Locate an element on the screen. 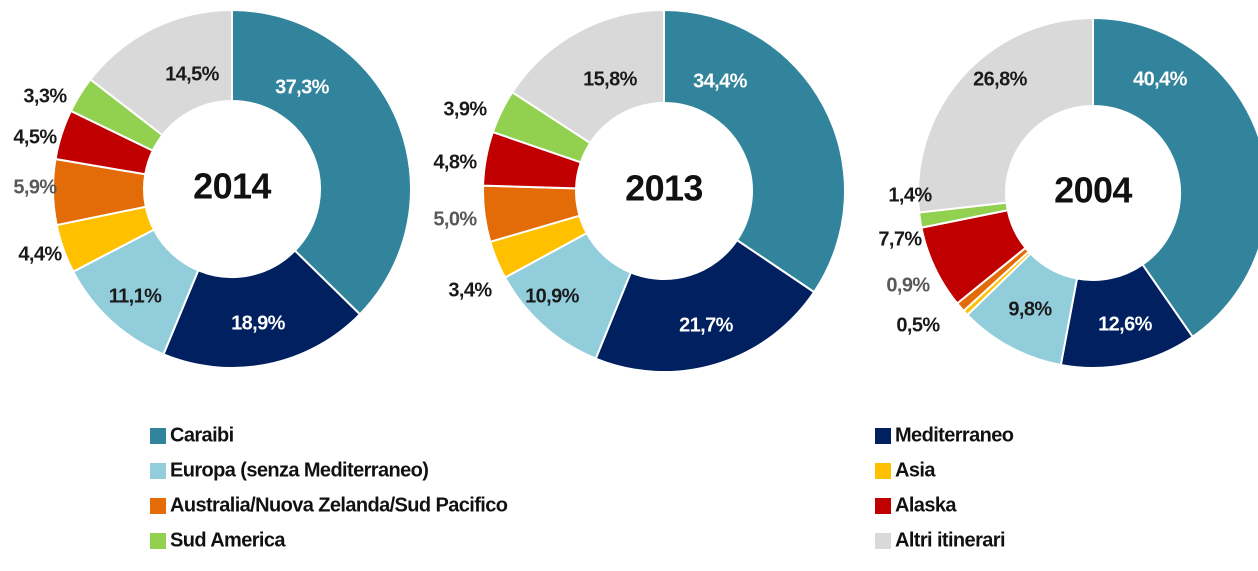 The height and width of the screenshot is (571, 1258). value-label: 37,3% is located at coordinates (302, 87).